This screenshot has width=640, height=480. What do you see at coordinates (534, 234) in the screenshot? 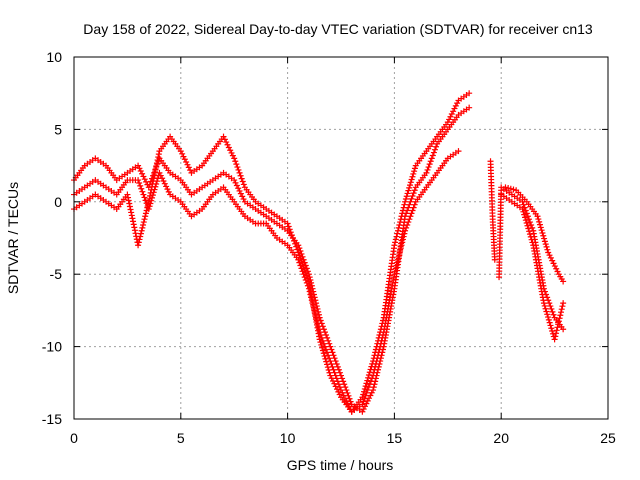
I see `series-G` at bounding box center [534, 234].